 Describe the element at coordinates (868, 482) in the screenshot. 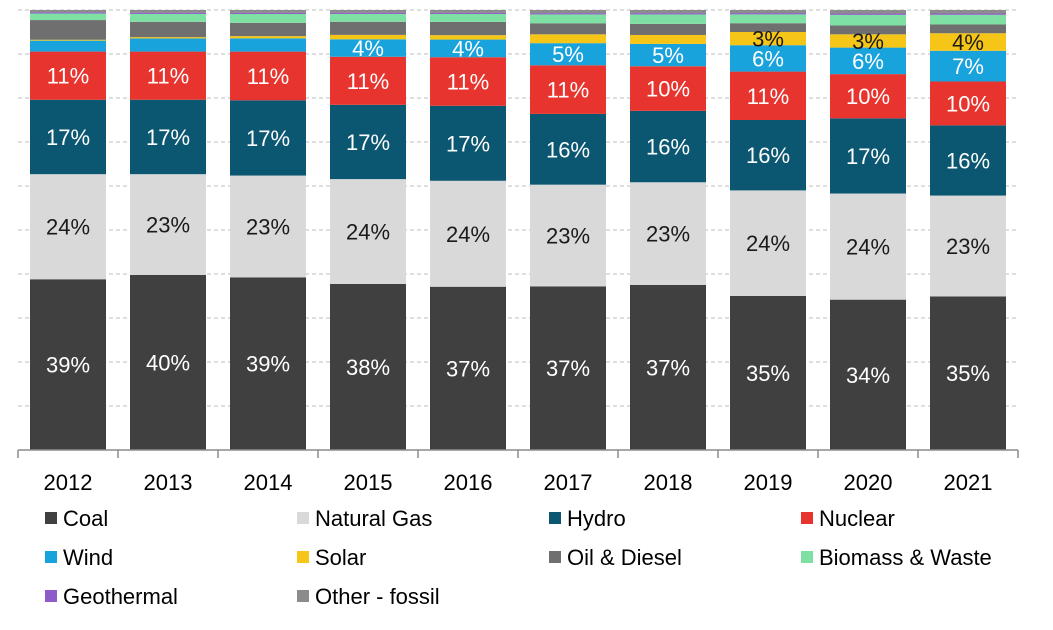

I see `x-tick-label: 2020` at that location.